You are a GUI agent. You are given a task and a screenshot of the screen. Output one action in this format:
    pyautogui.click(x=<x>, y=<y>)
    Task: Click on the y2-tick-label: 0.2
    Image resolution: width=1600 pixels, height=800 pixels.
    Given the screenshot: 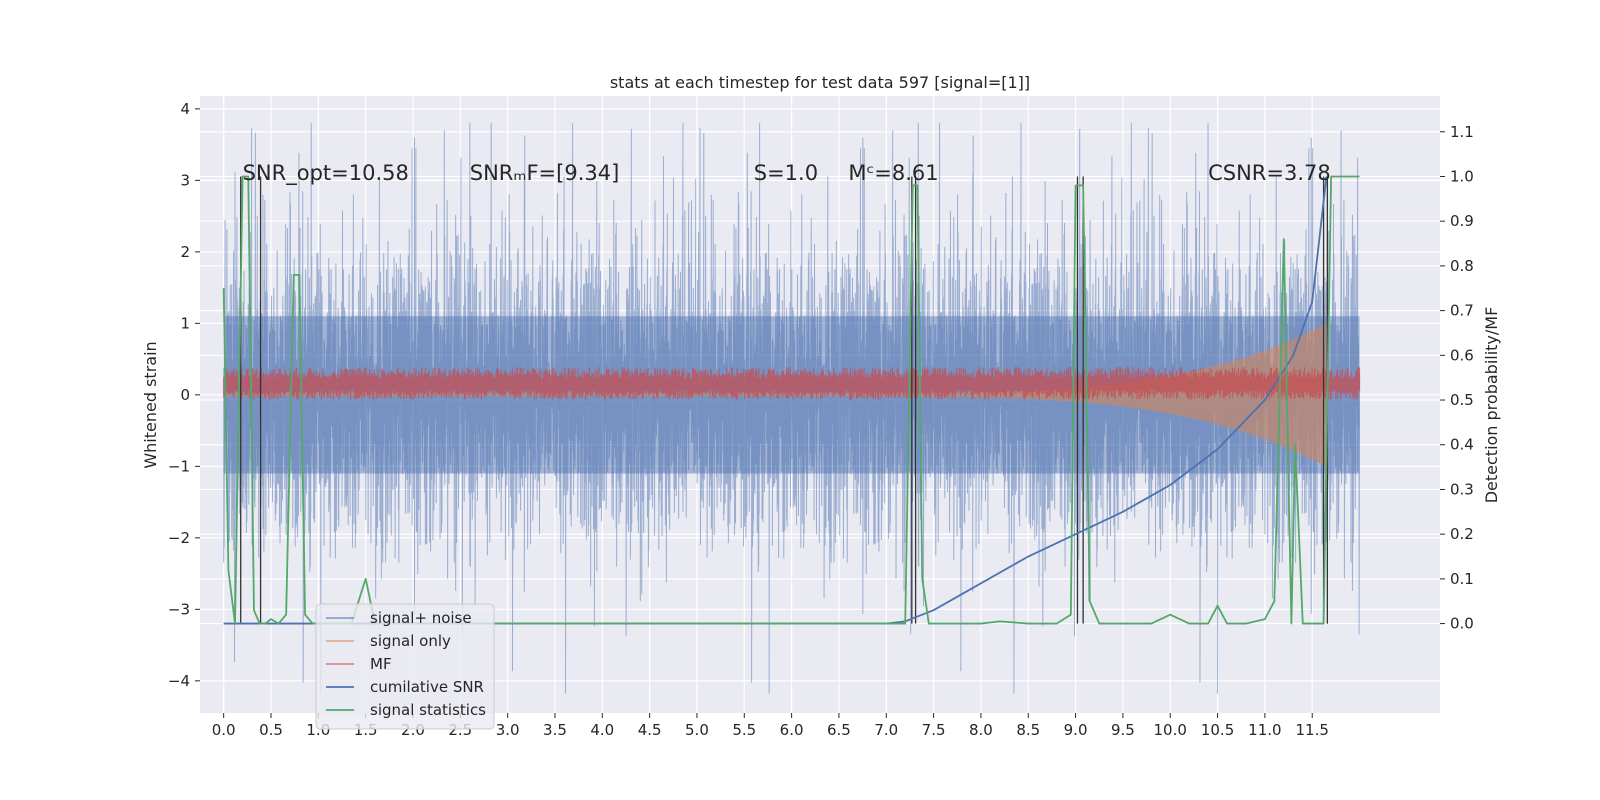 What is the action you would take?
    pyautogui.click(x=1462, y=534)
    